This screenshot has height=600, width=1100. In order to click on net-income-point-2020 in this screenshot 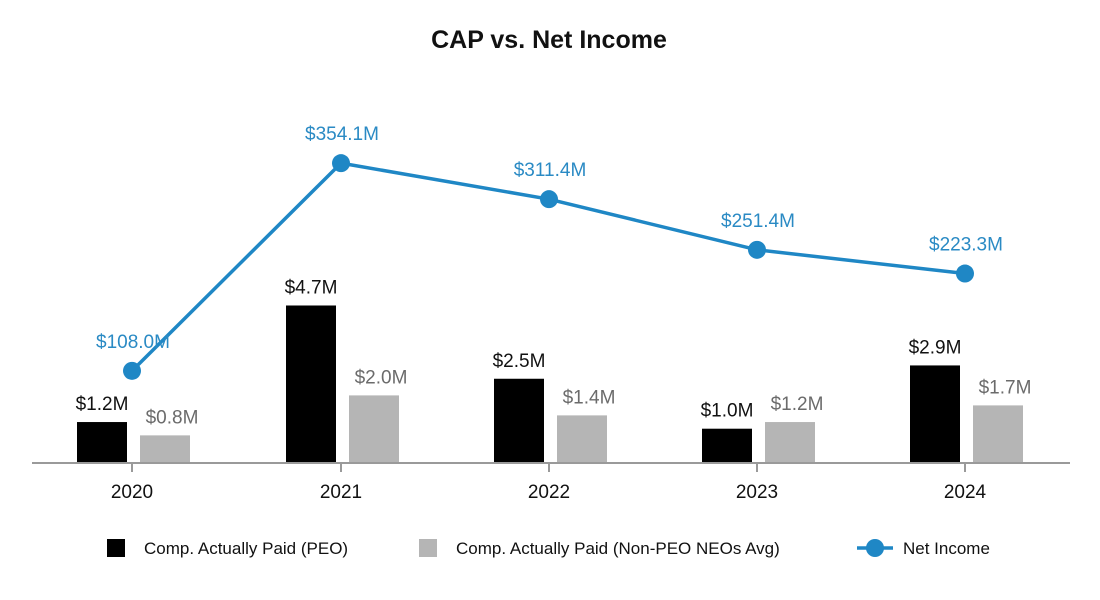, I will do `click(132, 370)`.